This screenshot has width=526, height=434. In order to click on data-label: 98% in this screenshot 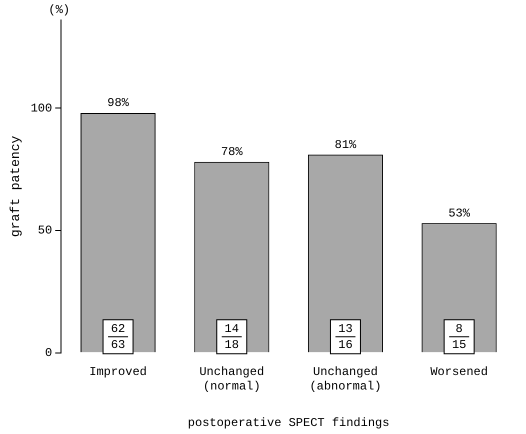, I will do `click(118, 103)`.